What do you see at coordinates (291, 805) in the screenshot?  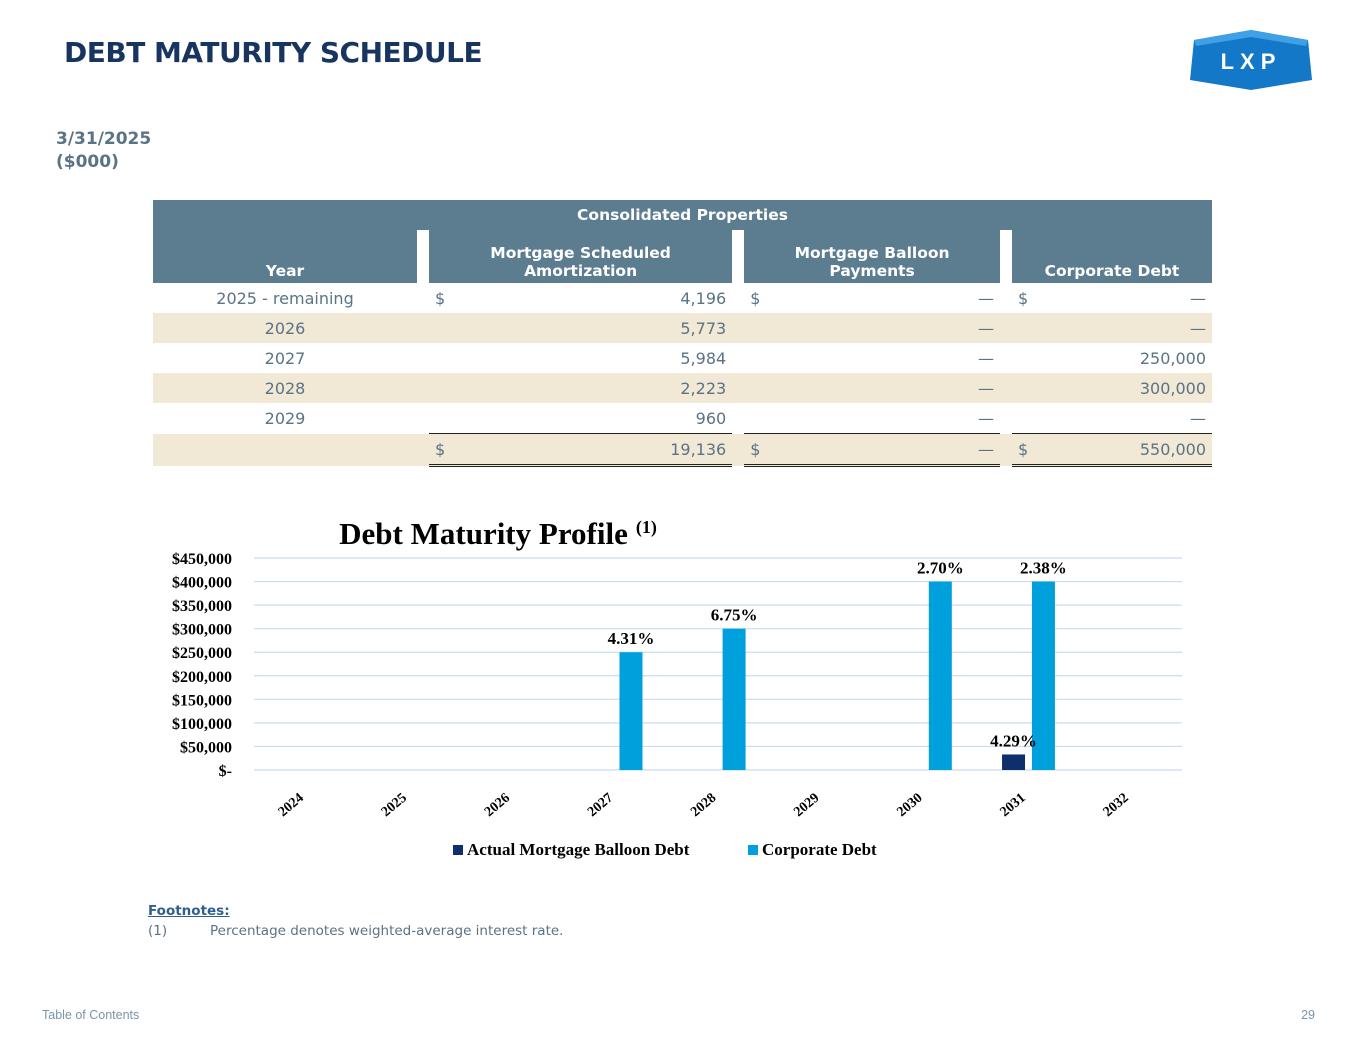 I see `x-tick-label: 2024` at bounding box center [291, 805].